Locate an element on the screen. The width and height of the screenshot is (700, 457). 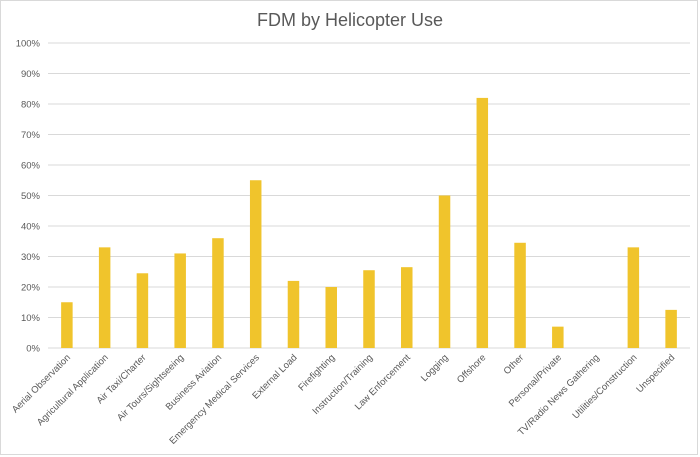
bar-aerial-observation is located at coordinates (67, 325).